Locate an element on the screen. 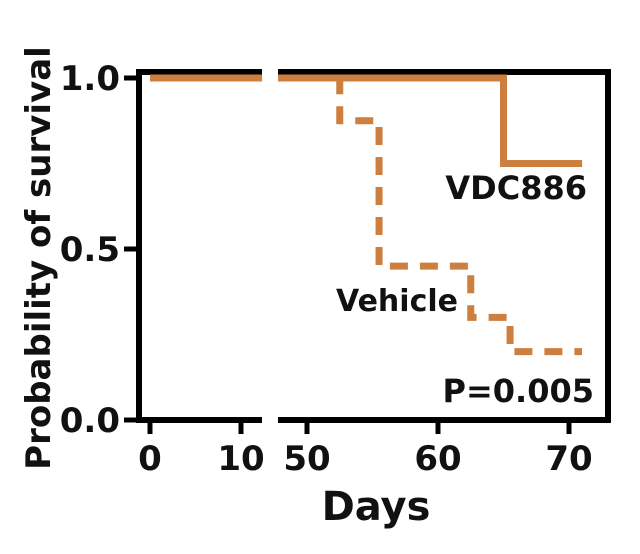 Image resolution: width=640 pixels, height=554 pixels. x-tick-label: 50 is located at coordinates (306, 459).